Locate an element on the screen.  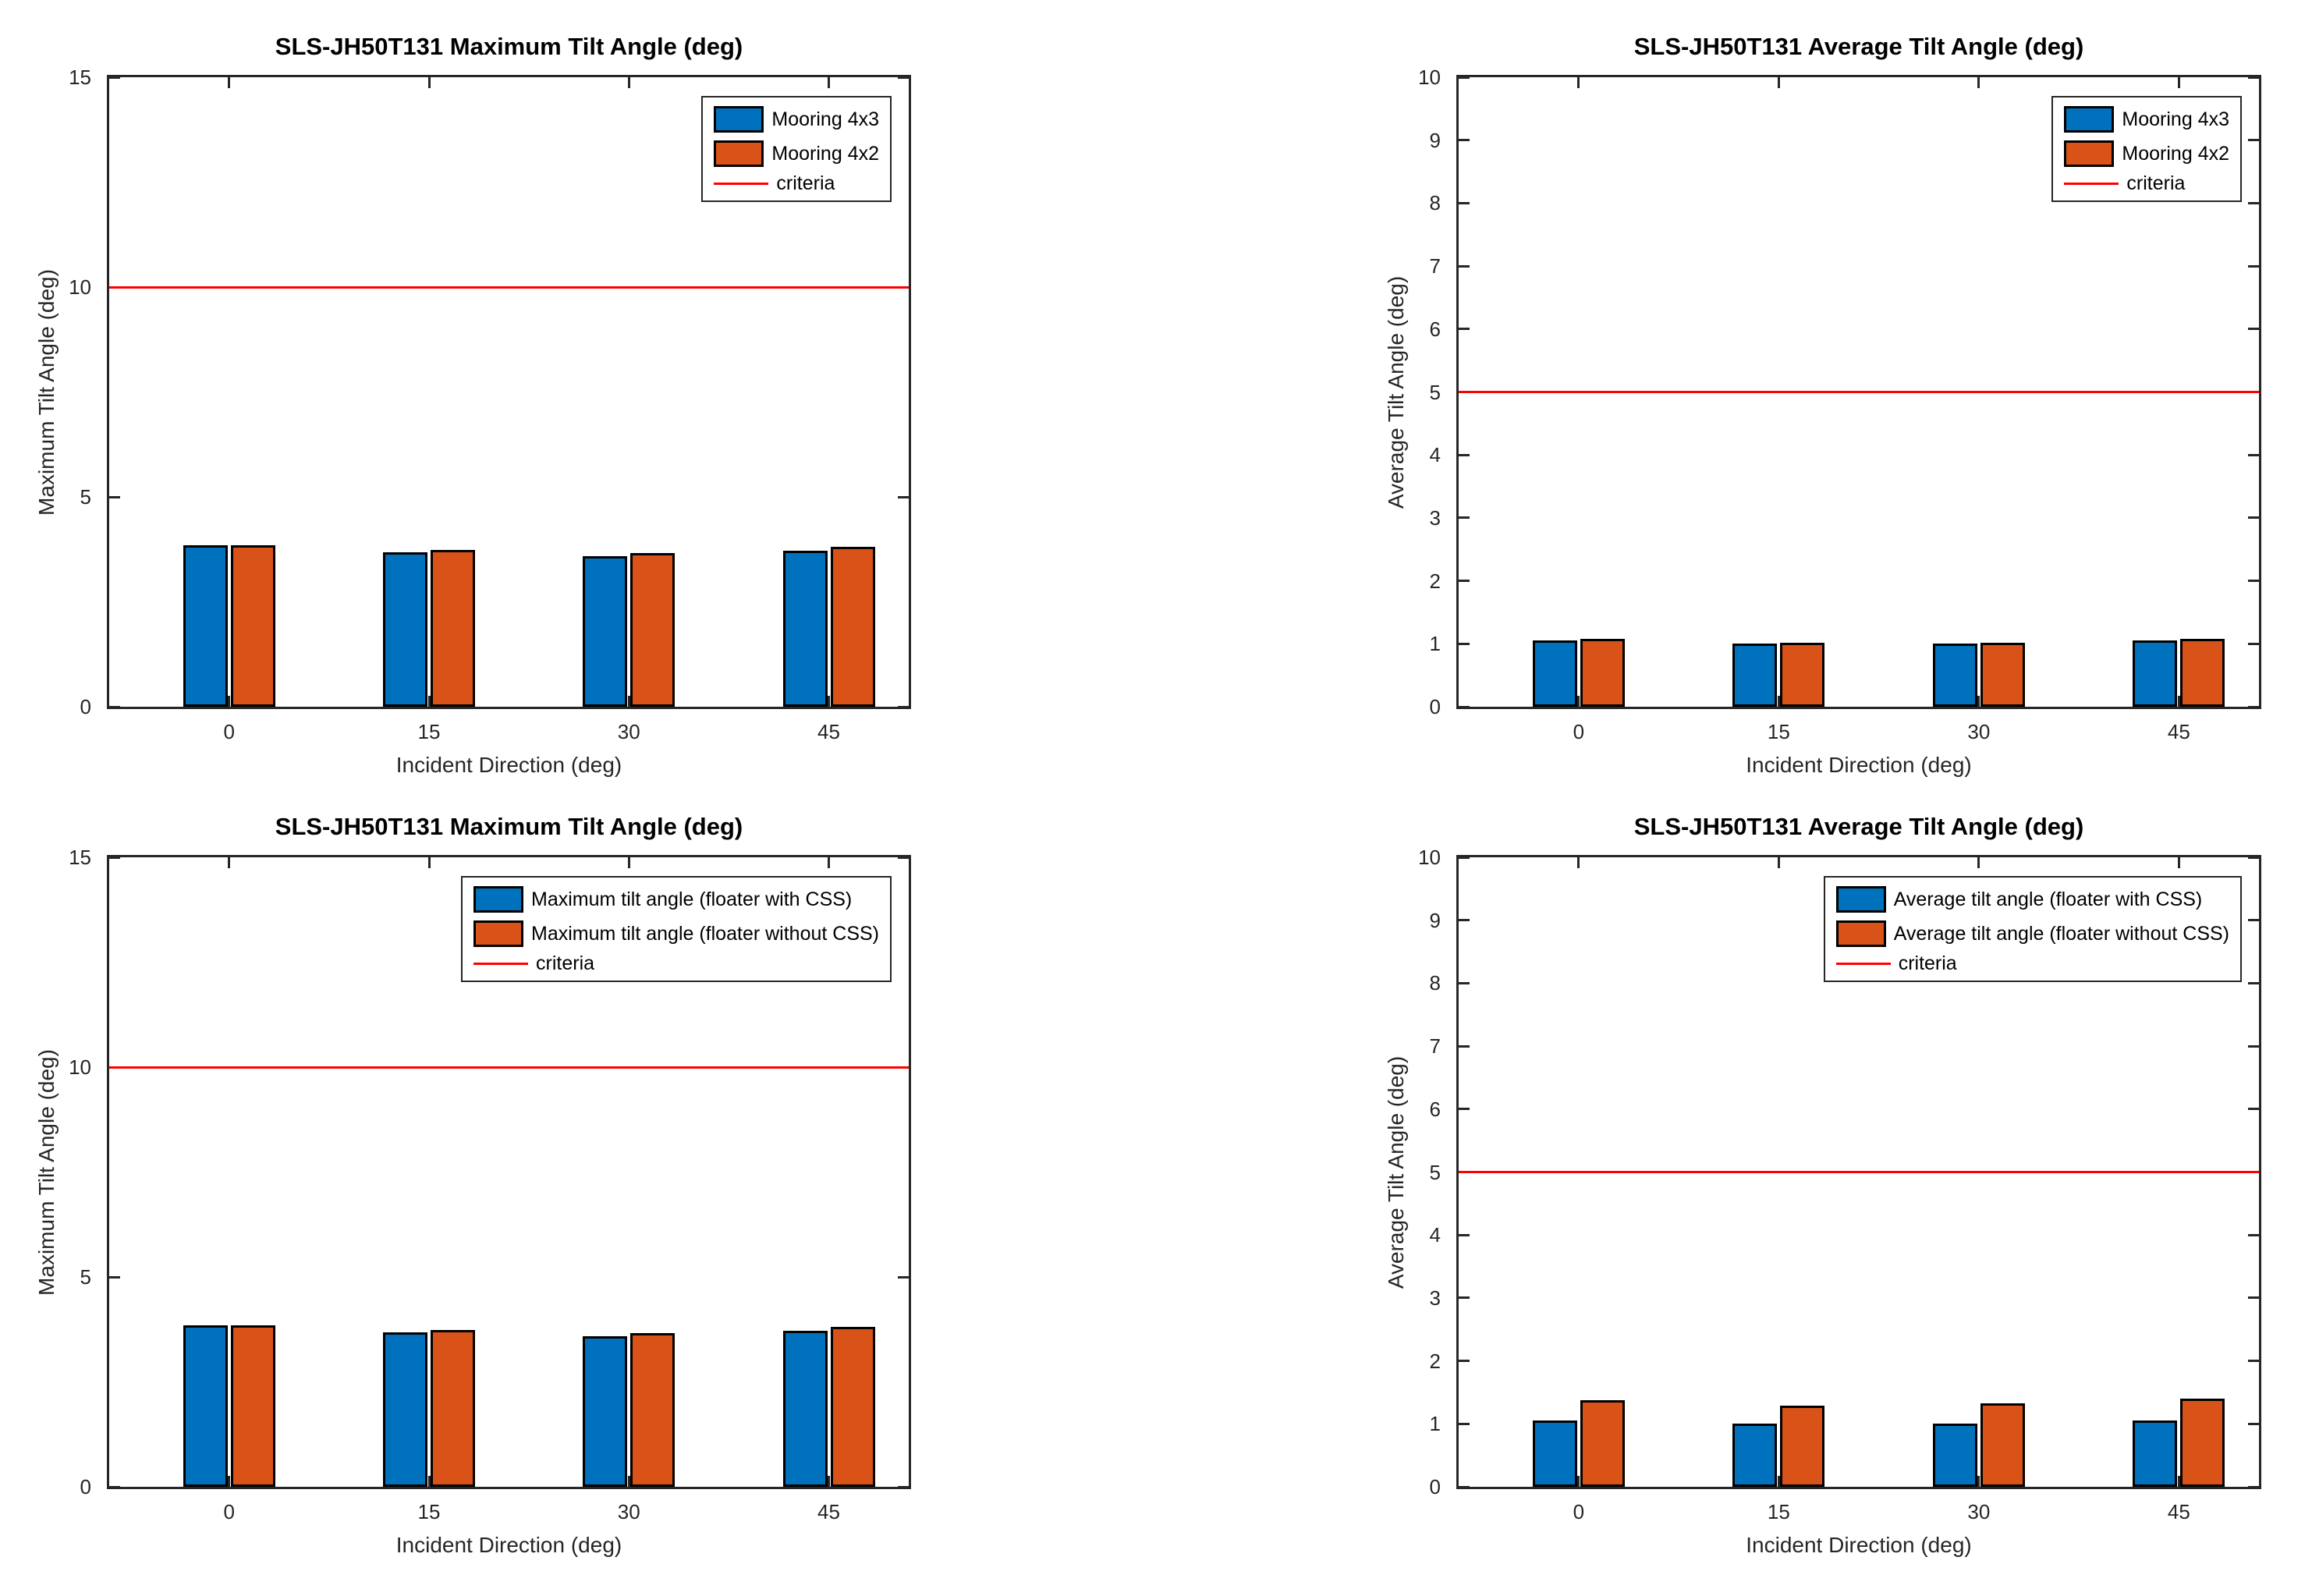
legend-label: Mooring 4x3 is located at coordinates (2175, 119).